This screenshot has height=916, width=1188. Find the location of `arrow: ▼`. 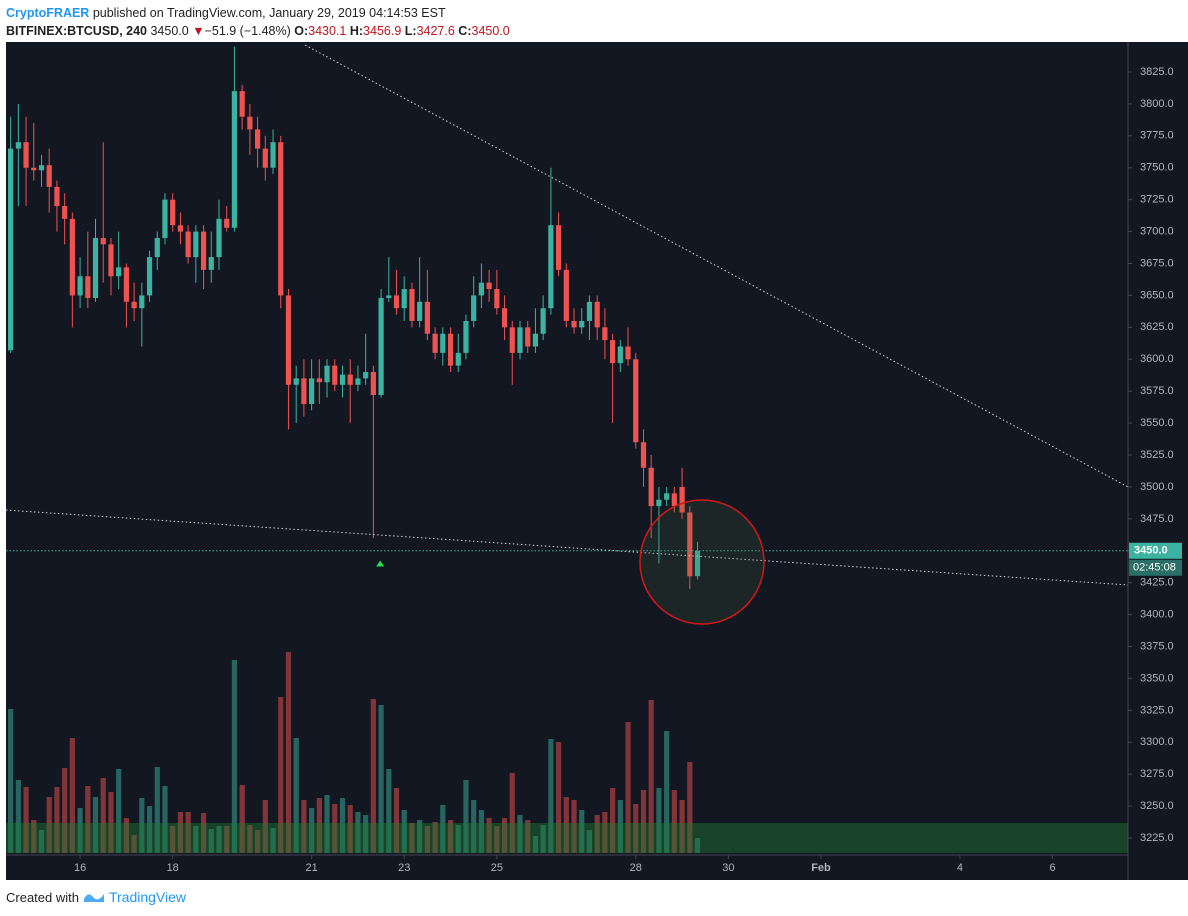

arrow: ▼ is located at coordinates (198, 31).